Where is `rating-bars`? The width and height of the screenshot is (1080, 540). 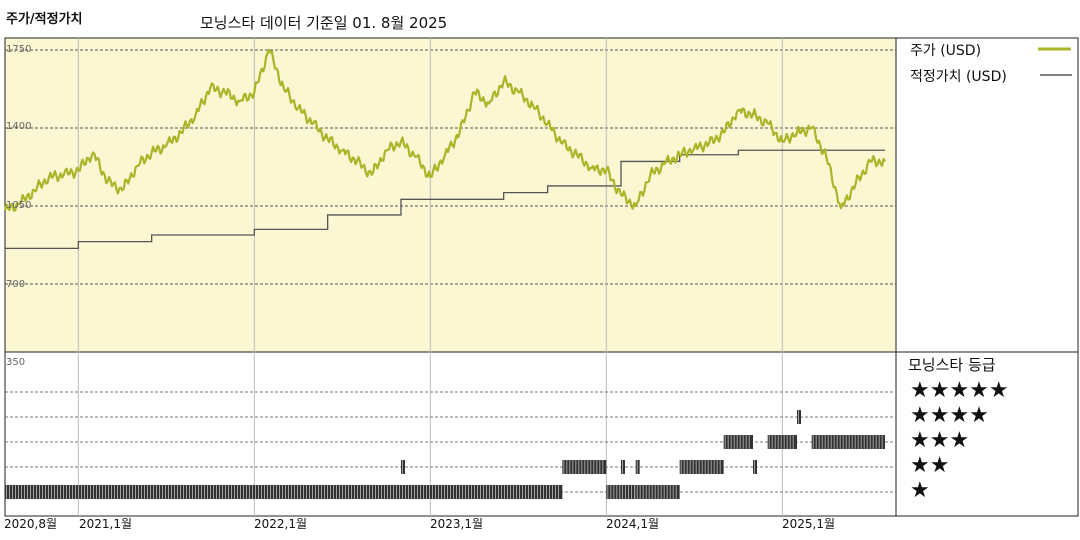
rating-bars is located at coordinates (445, 454).